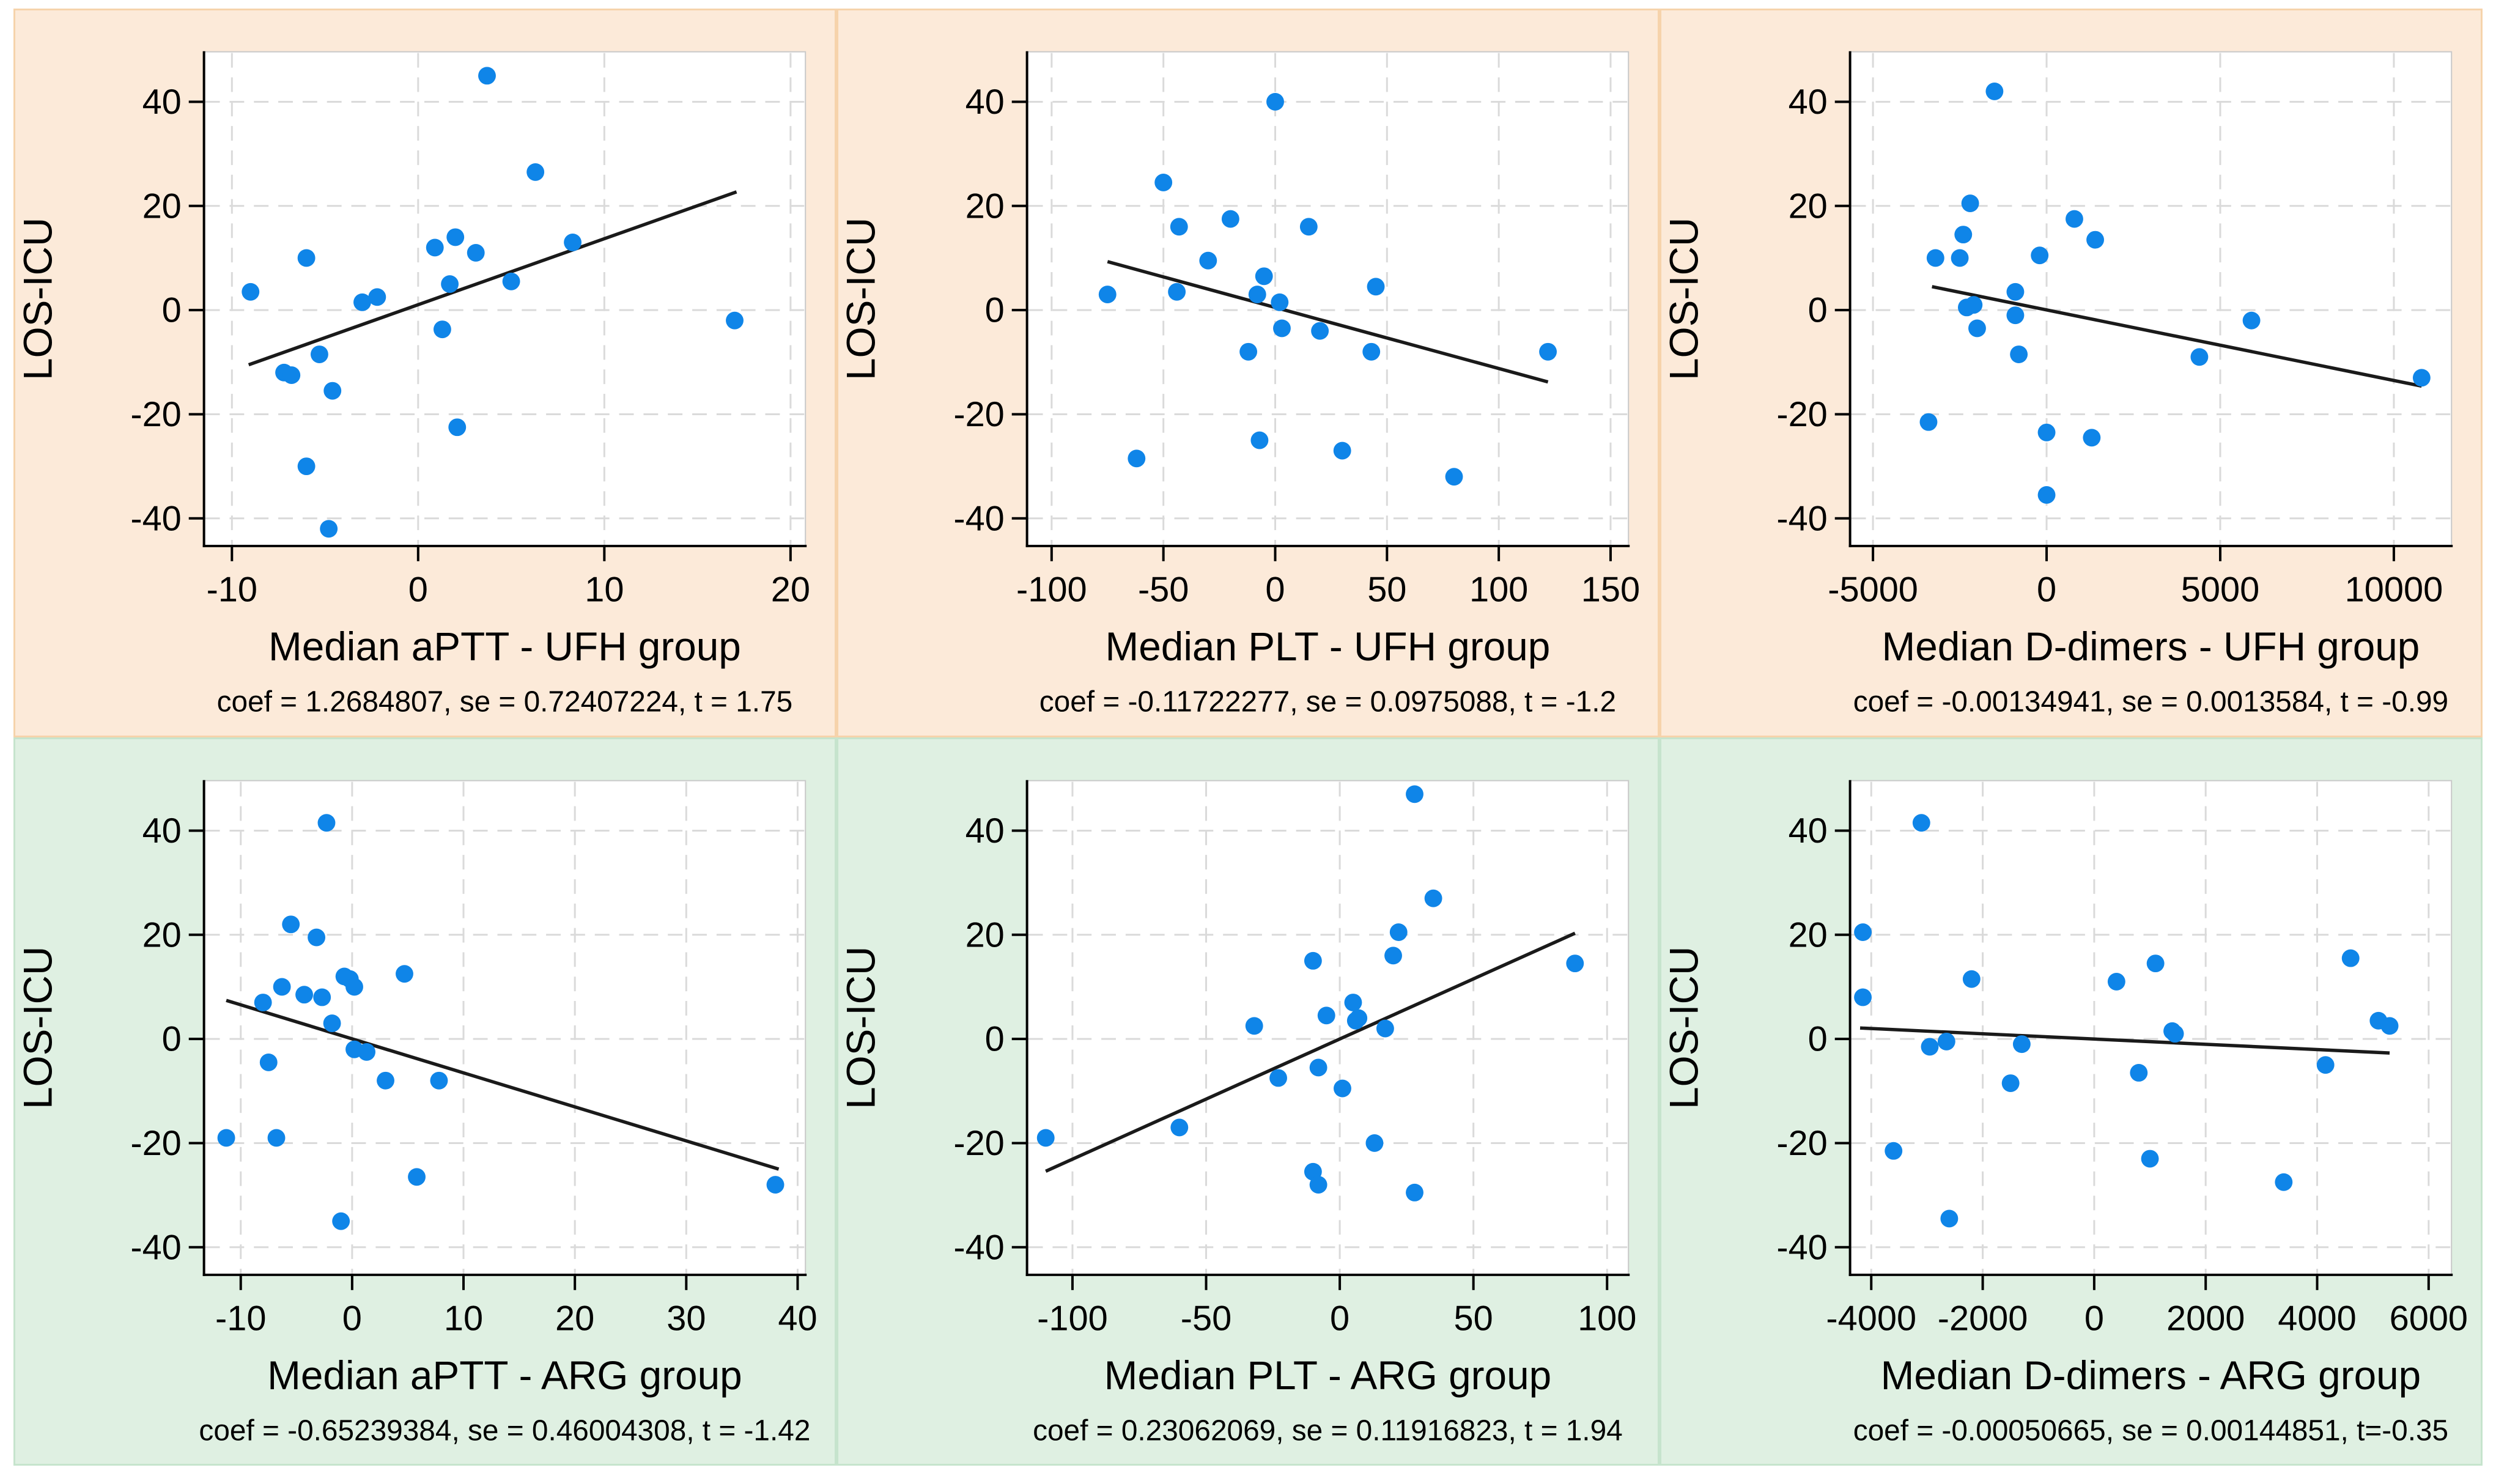 This screenshot has width=2496, height=1484. What do you see at coordinates (504, 646) in the screenshot?
I see `x-axis-title: Median aPTT - UFH group` at bounding box center [504, 646].